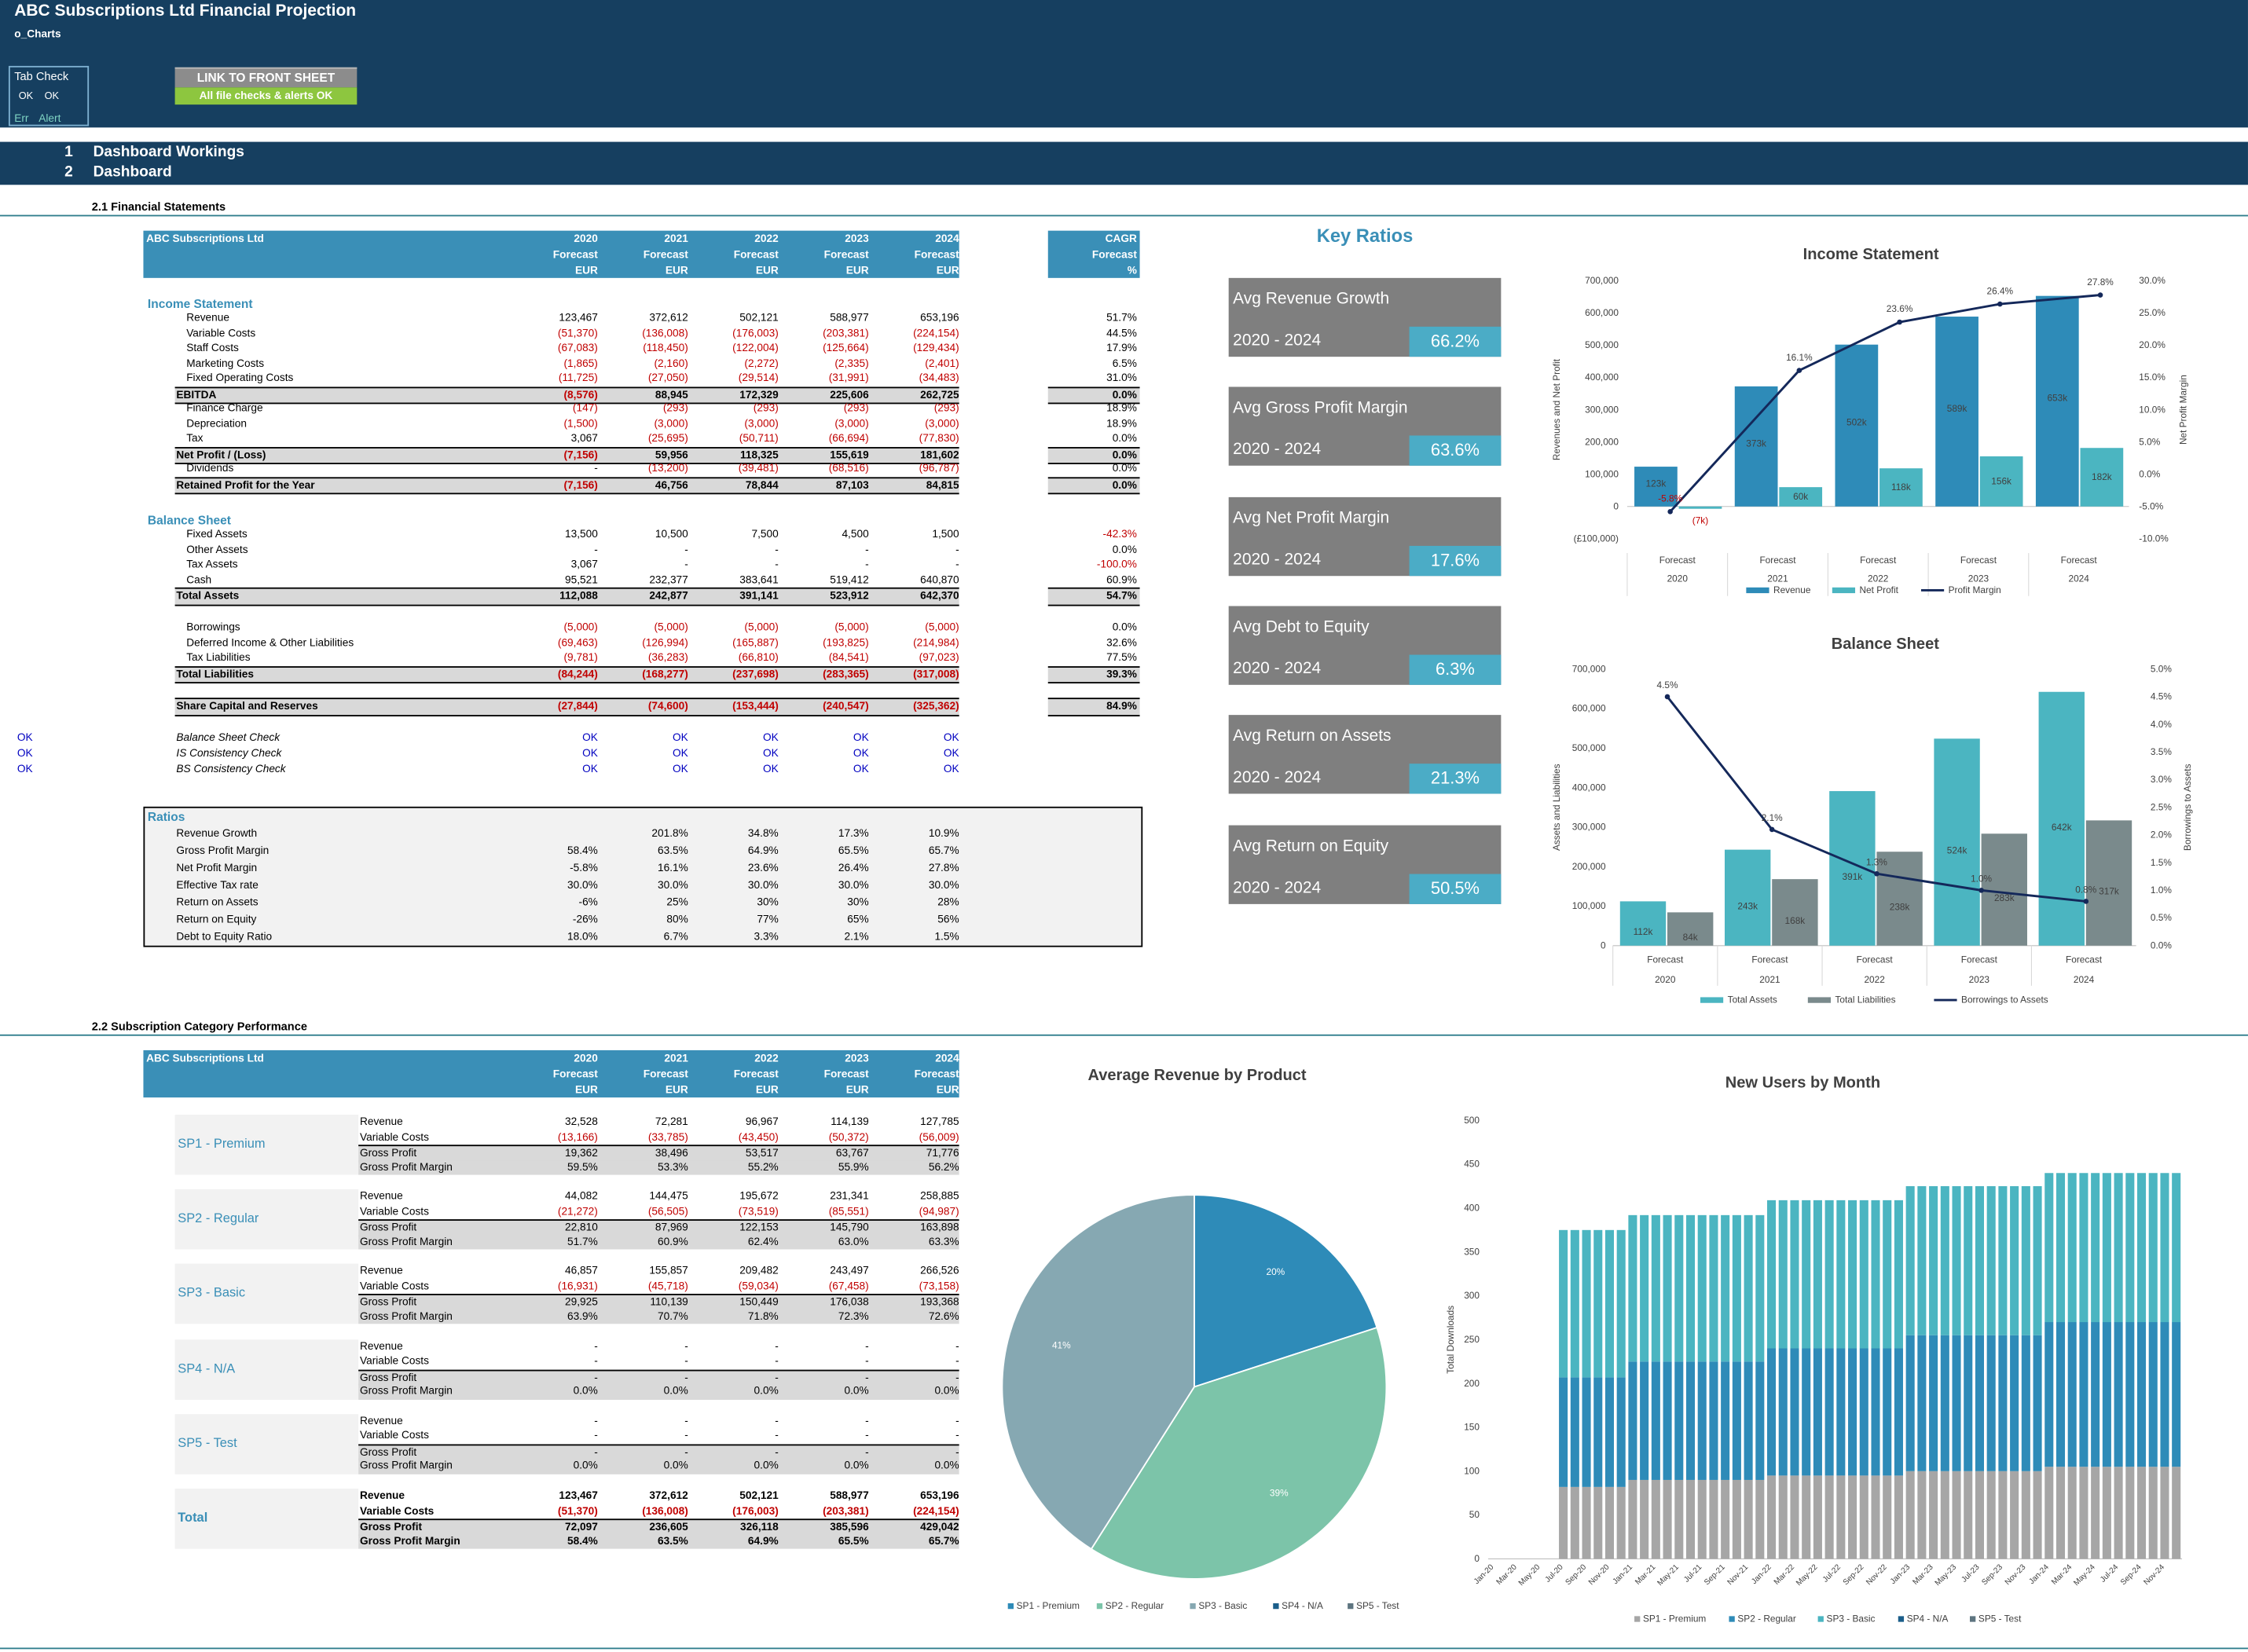 The image size is (2248, 1652). Describe the element at coordinates (166, 816) in the screenshot. I see `ratios-heading: Ratios` at that location.